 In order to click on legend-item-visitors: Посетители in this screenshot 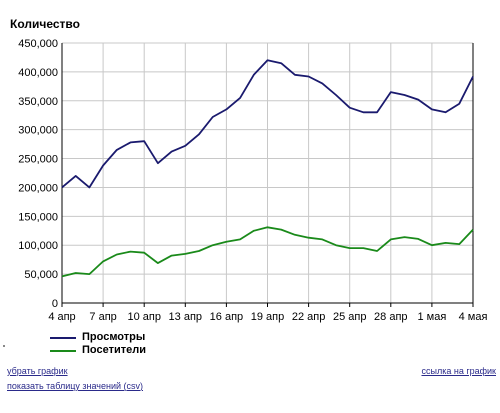, I will do `click(98, 350)`.